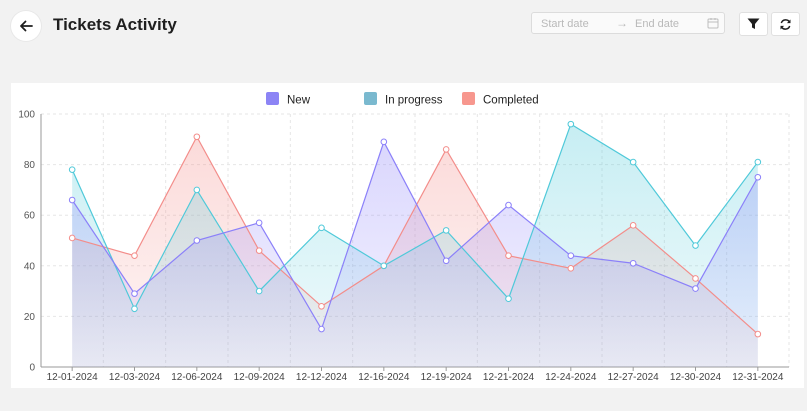  What do you see at coordinates (115, 24) in the screenshot?
I see `page-title: Tickets Activity` at bounding box center [115, 24].